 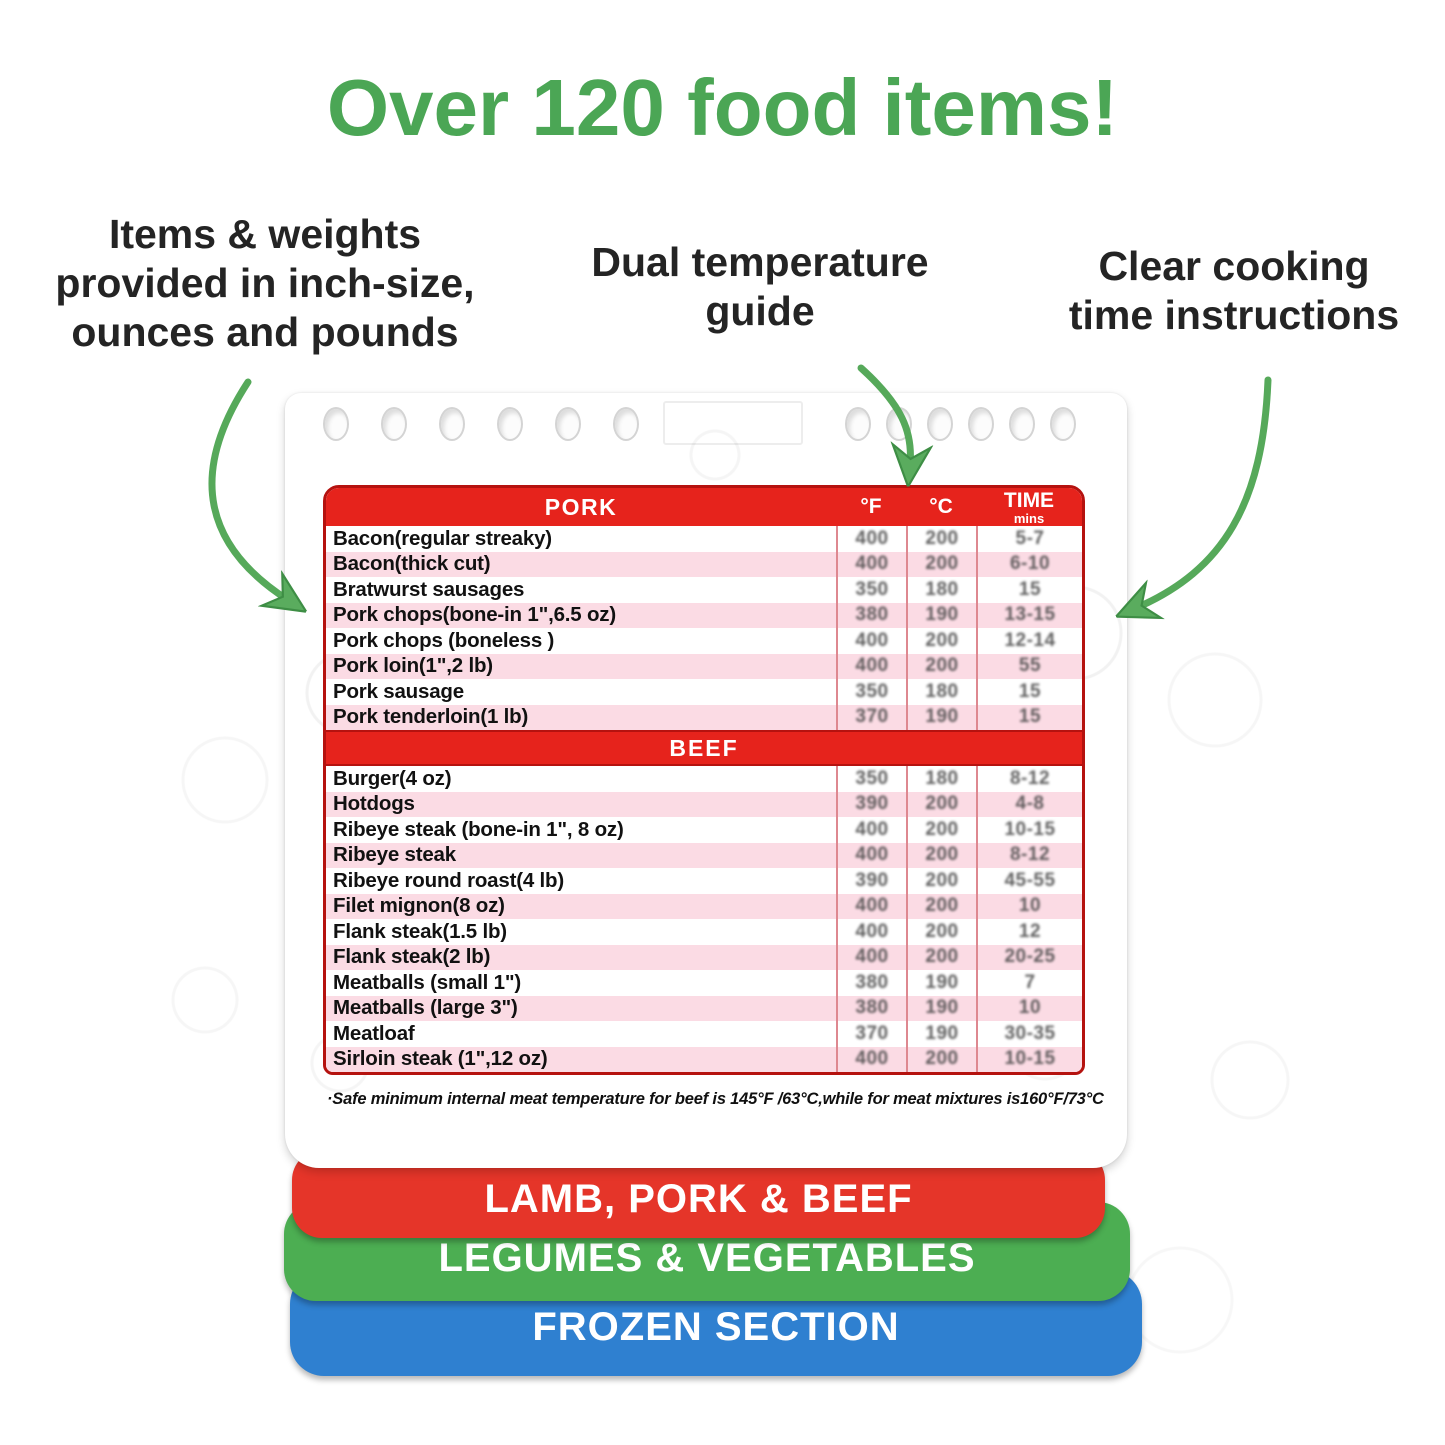 I want to click on table-row: Meatballs (large 3") 380 190 10, so click(x=704, y=1008).